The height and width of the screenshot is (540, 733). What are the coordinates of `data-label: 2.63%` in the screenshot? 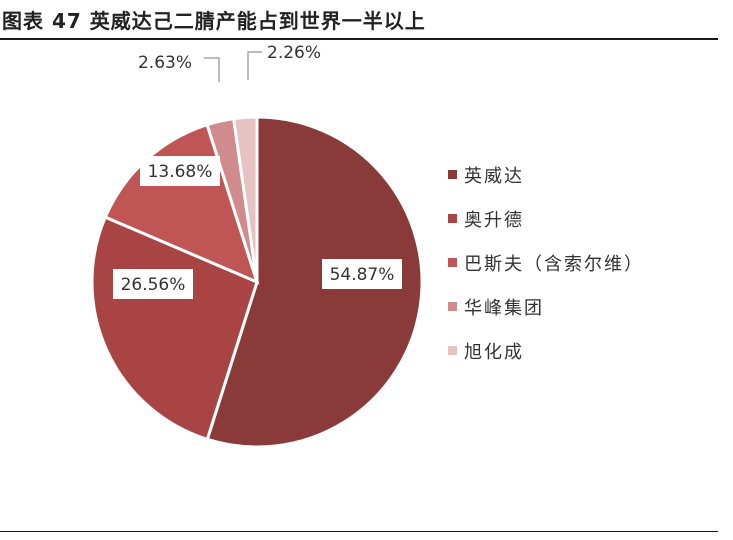 It's located at (165, 63).